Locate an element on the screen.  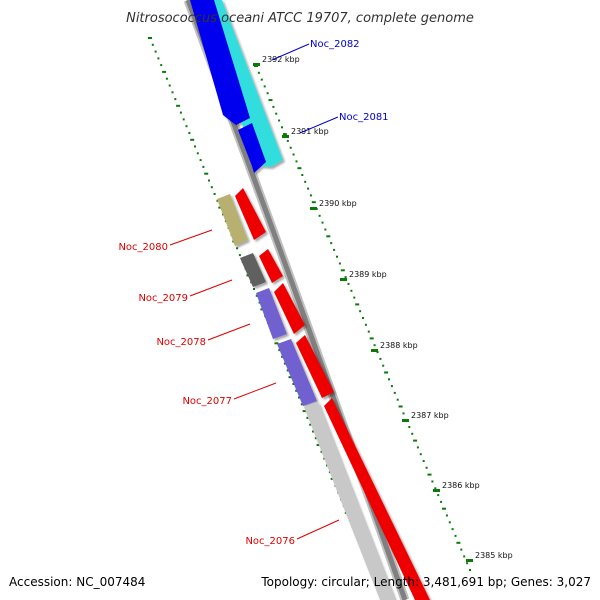
kbp-label: 2389 kbp is located at coordinates (368, 274).